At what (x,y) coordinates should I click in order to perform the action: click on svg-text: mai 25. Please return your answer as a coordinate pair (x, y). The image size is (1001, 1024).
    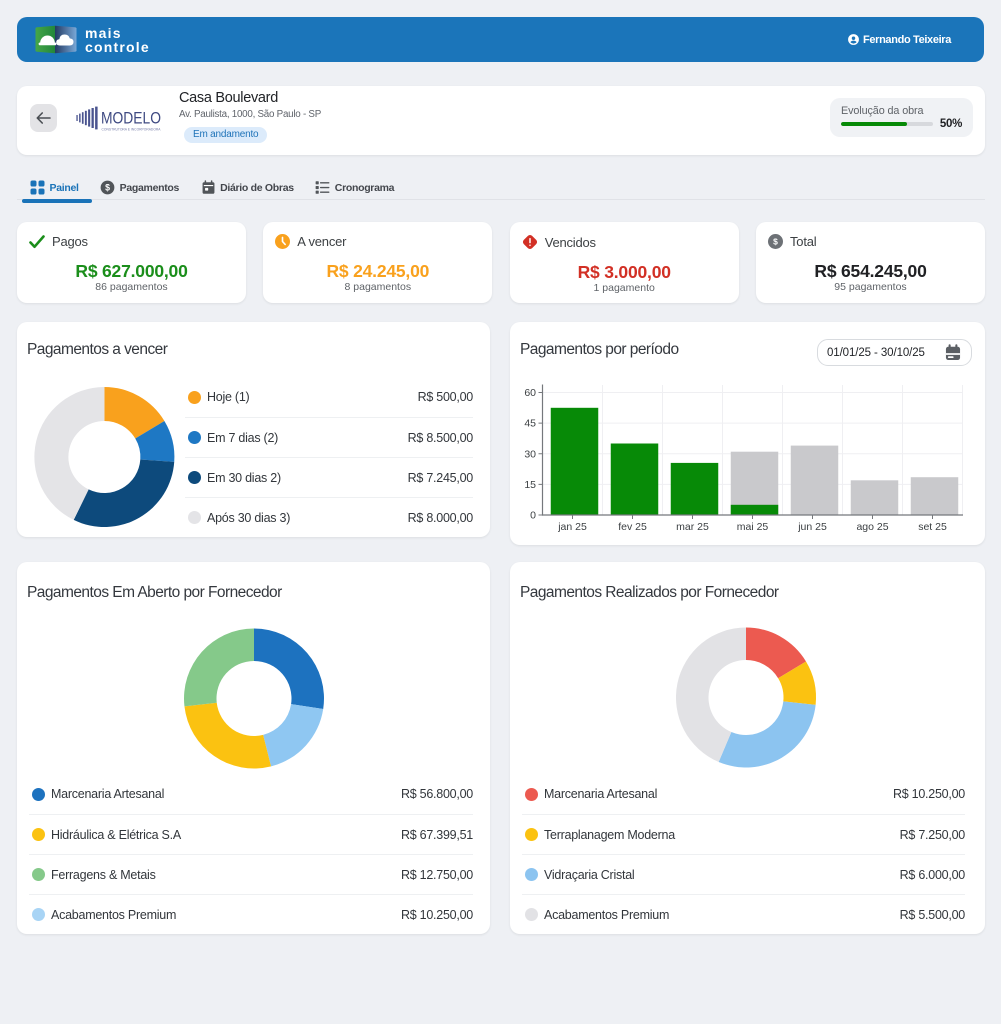
    Looking at the image, I should click on (753, 527).